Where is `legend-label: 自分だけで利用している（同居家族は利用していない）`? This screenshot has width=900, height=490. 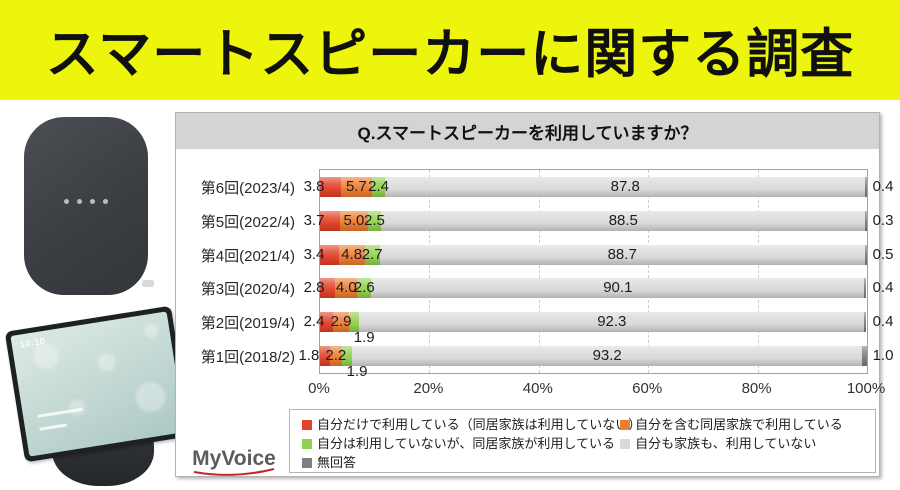
legend-label: 自分だけで利用している（同居家族は利用していない） is located at coordinates (479, 424).